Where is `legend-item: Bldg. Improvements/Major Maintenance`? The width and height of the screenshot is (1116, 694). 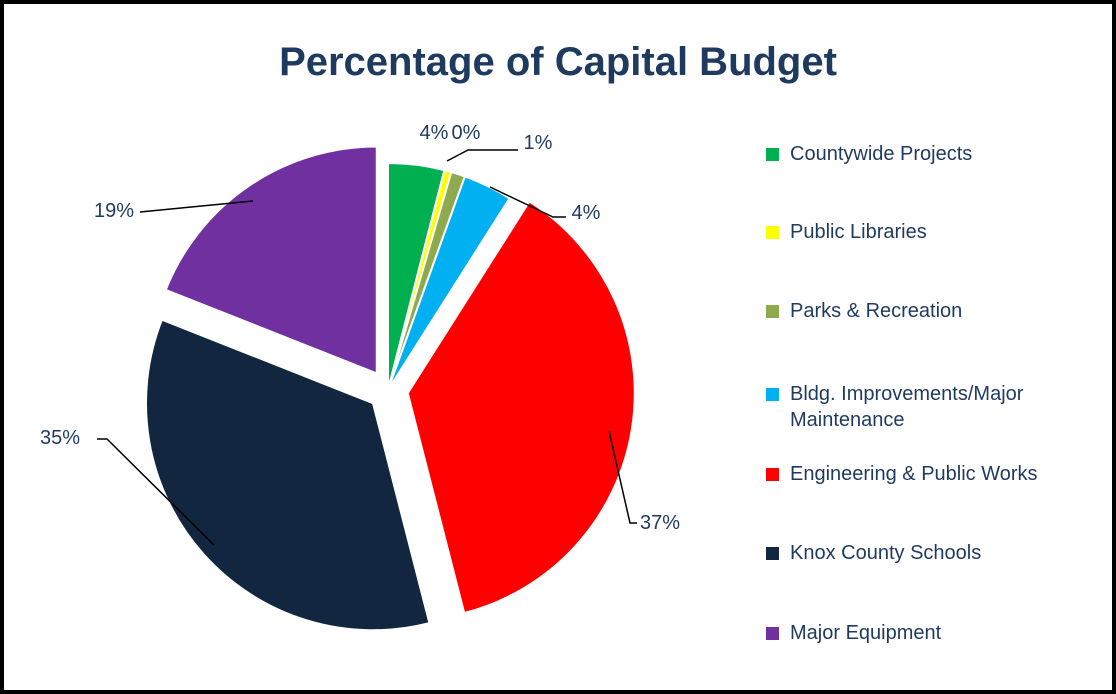 legend-item: Bldg. Improvements/Major Maintenance is located at coordinates (933, 407).